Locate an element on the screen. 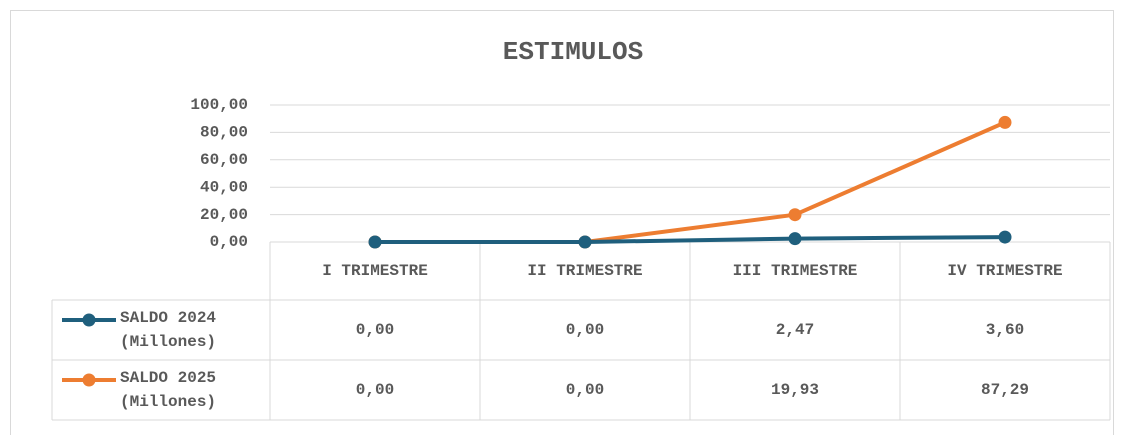 The width and height of the screenshot is (1125, 435). y-tick-label: 60,00 is located at coordinates (224, 160).